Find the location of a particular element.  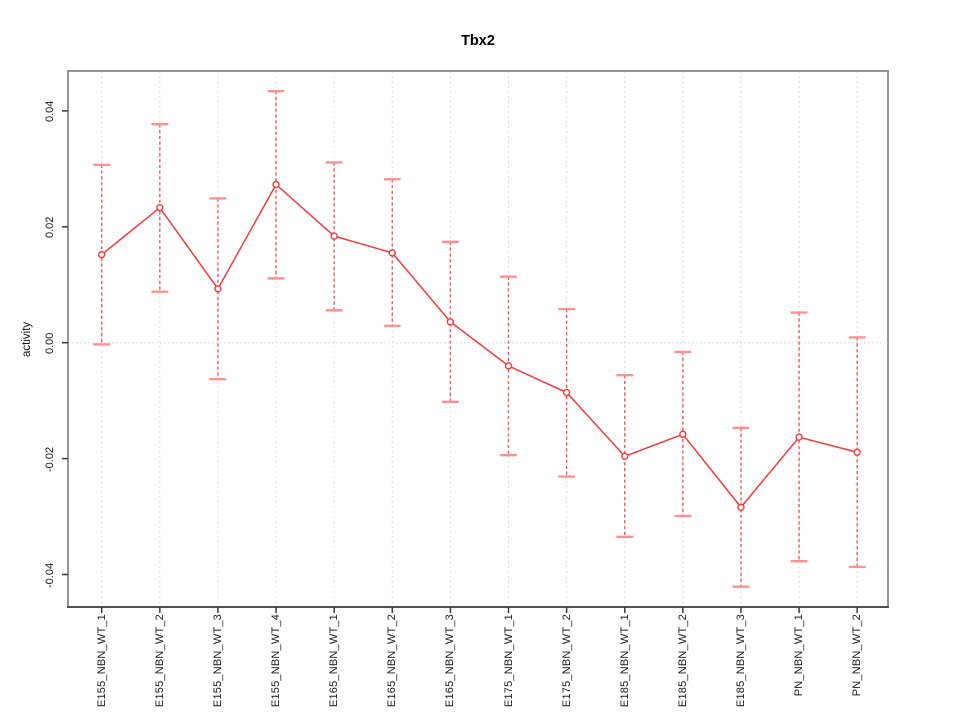

x-tick-label: E175_NBN_WT_2 is located at coordinates (566, 661).